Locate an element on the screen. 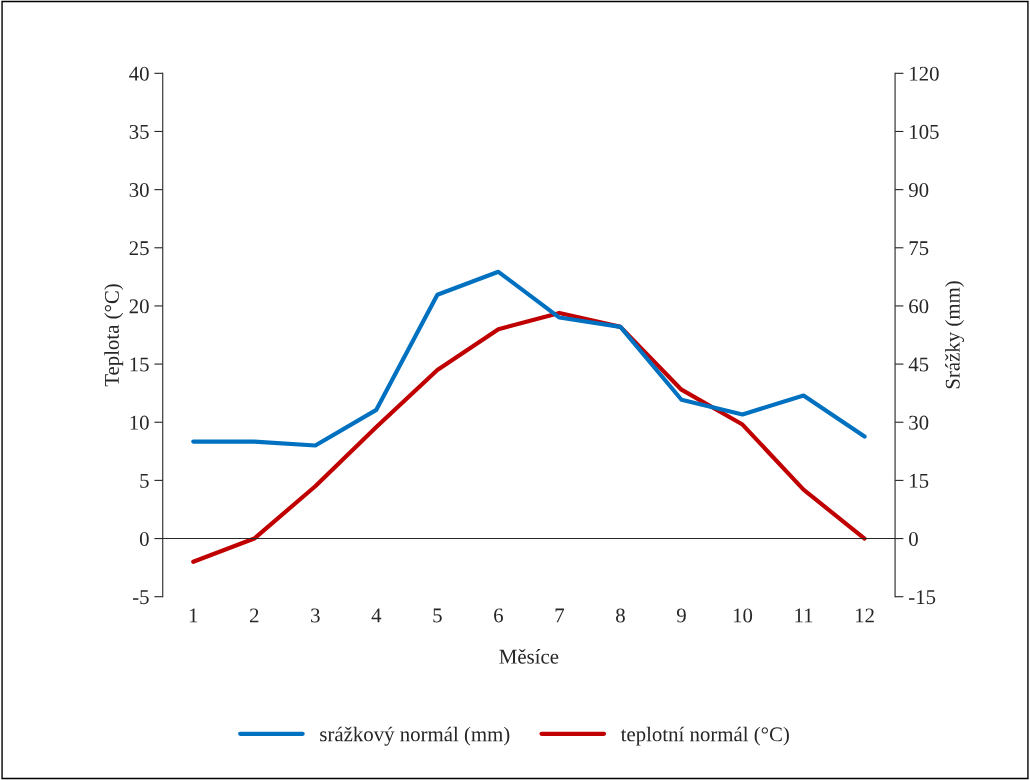 The image size is (1030, 780). y-tick-label: 10 is located at coordinates (139, 422).